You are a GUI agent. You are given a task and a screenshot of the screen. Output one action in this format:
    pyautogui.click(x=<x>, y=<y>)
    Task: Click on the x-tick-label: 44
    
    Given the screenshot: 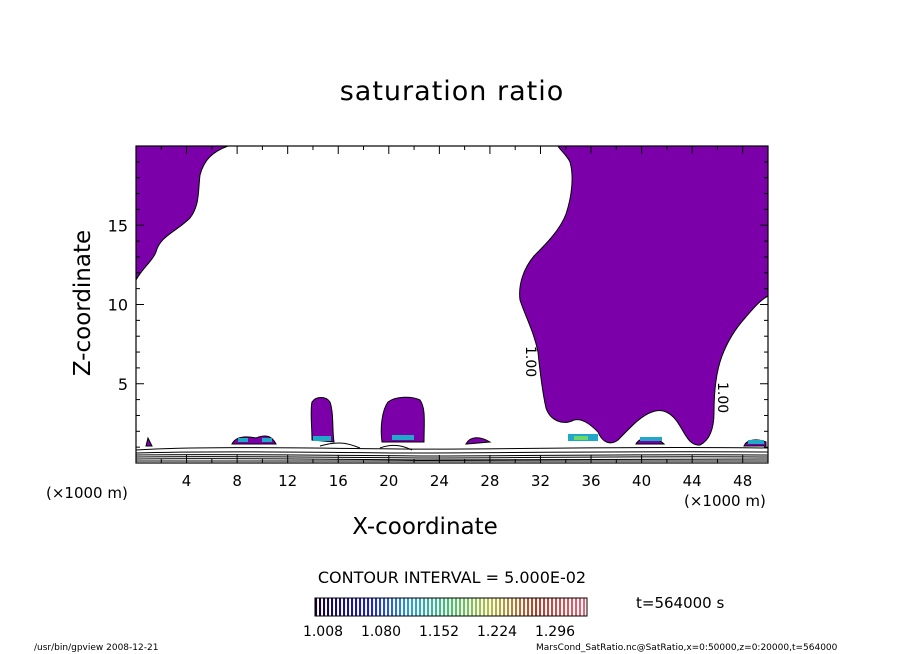 What is the action you would take?
    pyautogui.click(x=692, y=481)
    